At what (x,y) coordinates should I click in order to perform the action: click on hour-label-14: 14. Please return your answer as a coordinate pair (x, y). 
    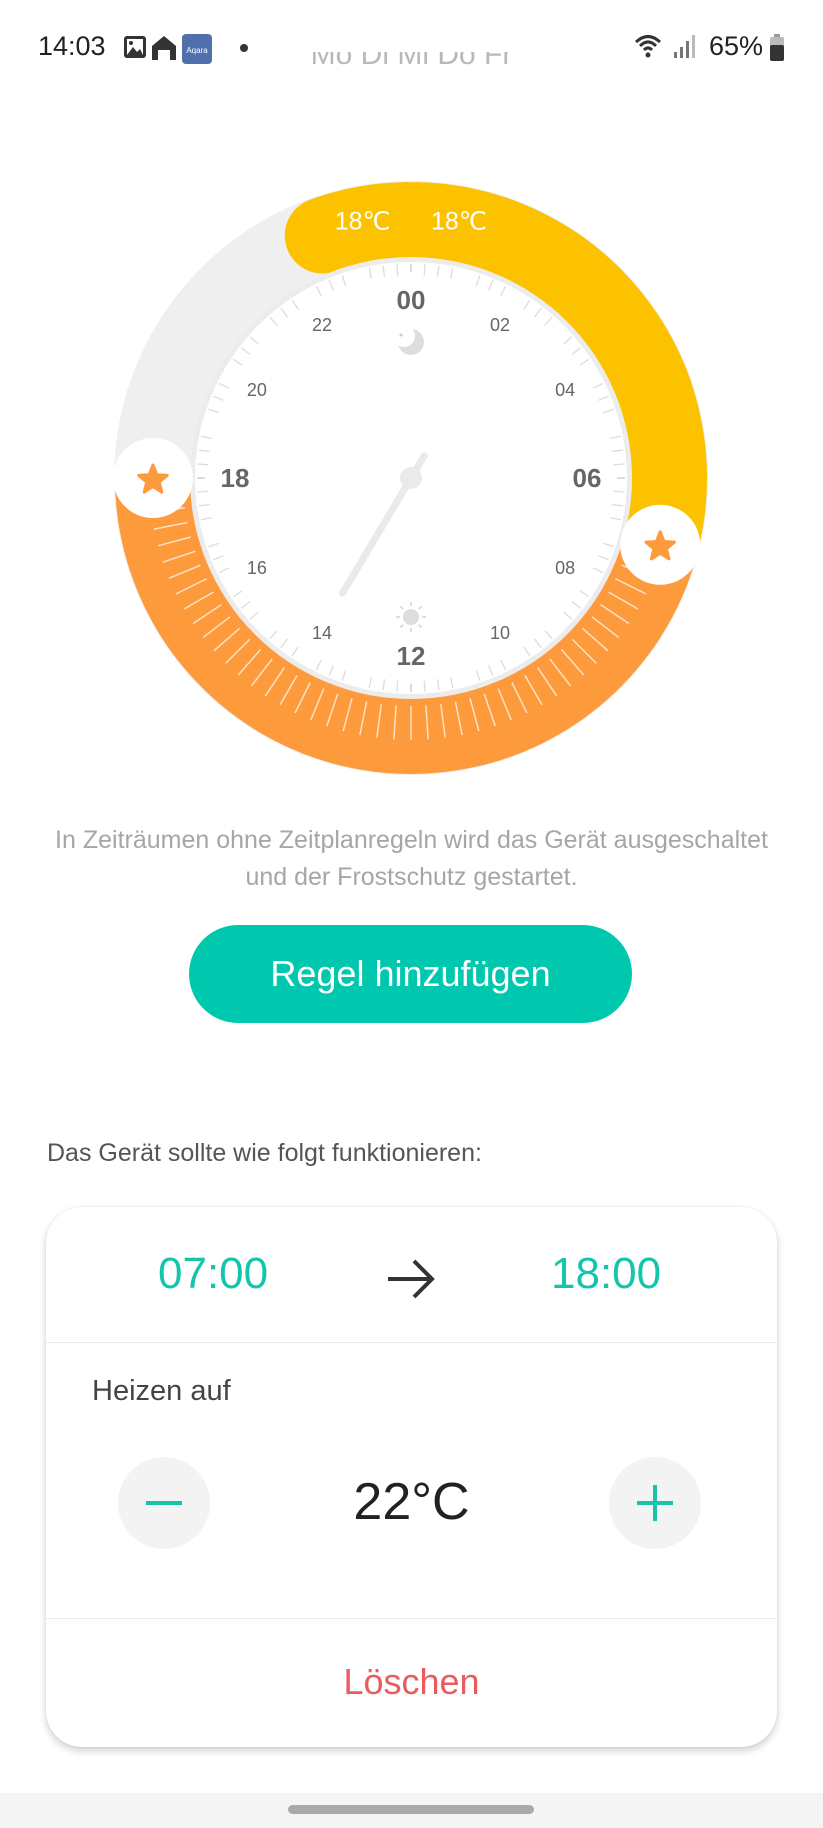
    Looking at the image, I should click on (322, 633).